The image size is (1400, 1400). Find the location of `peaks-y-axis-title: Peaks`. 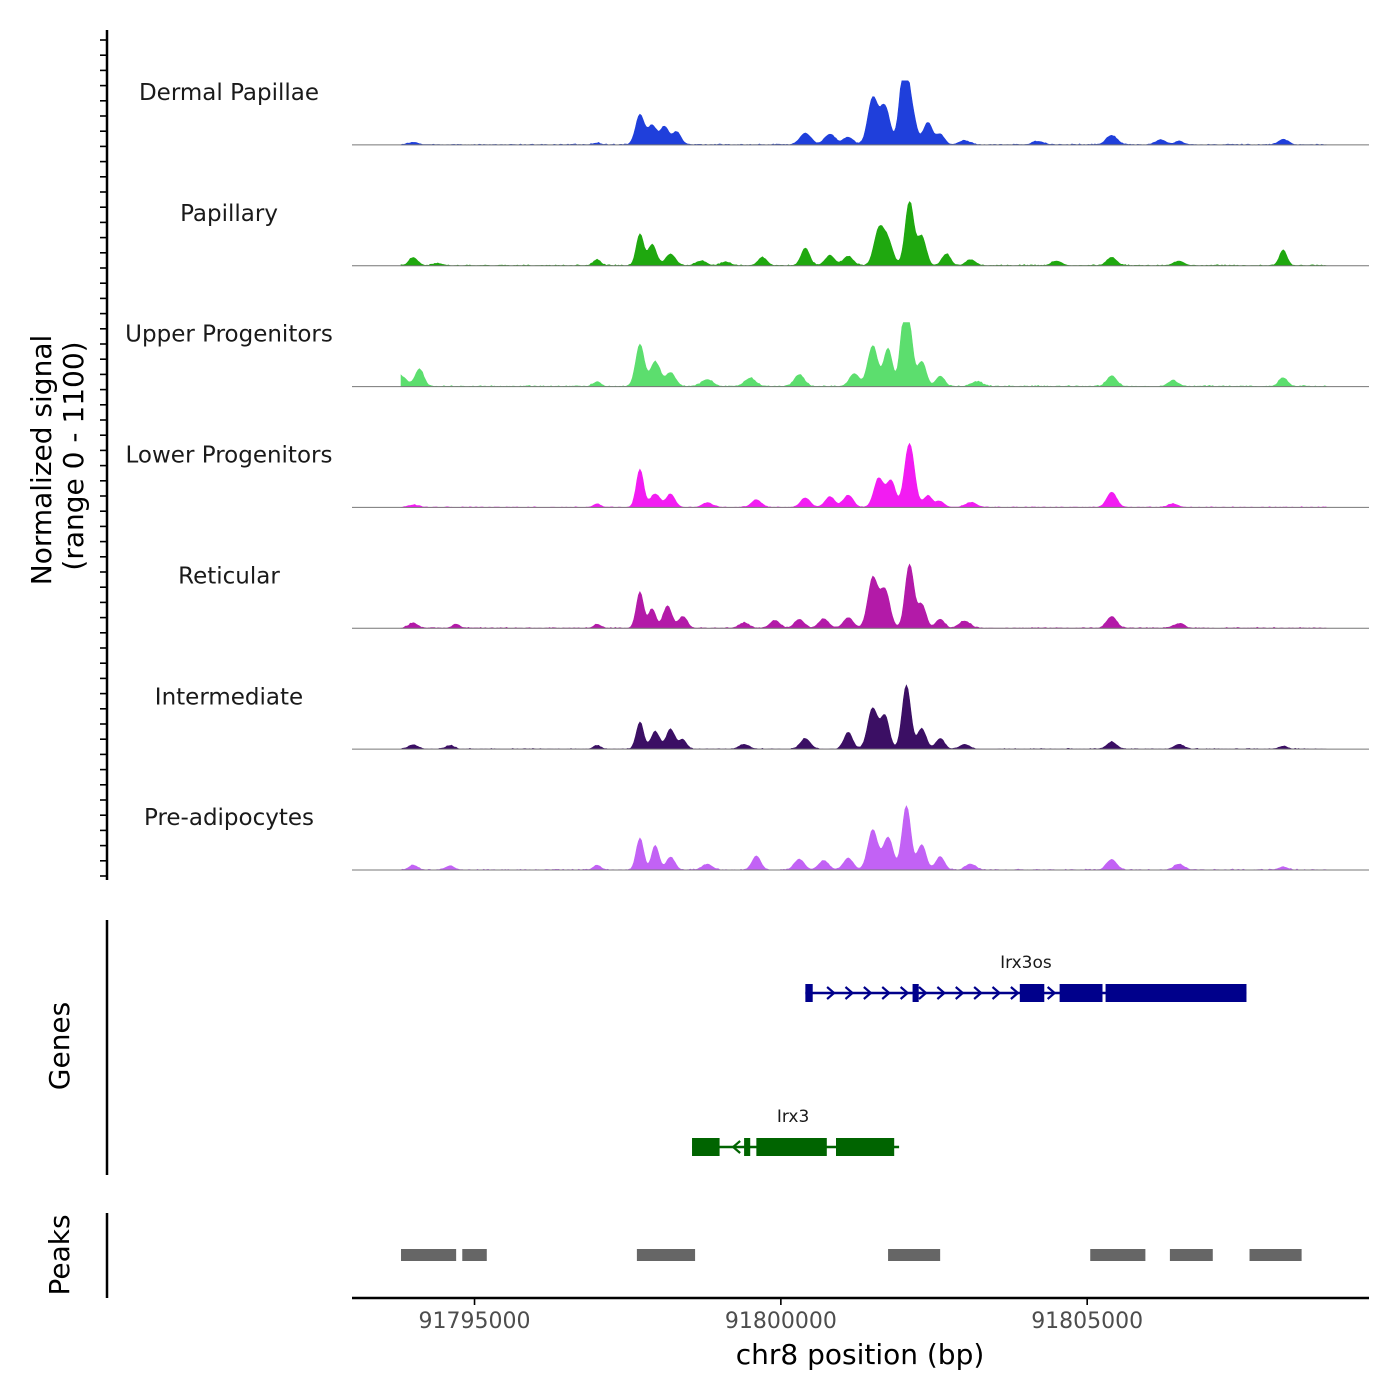

peaks-y-axis-title: Peaks is located at coordinates (59, 1254).